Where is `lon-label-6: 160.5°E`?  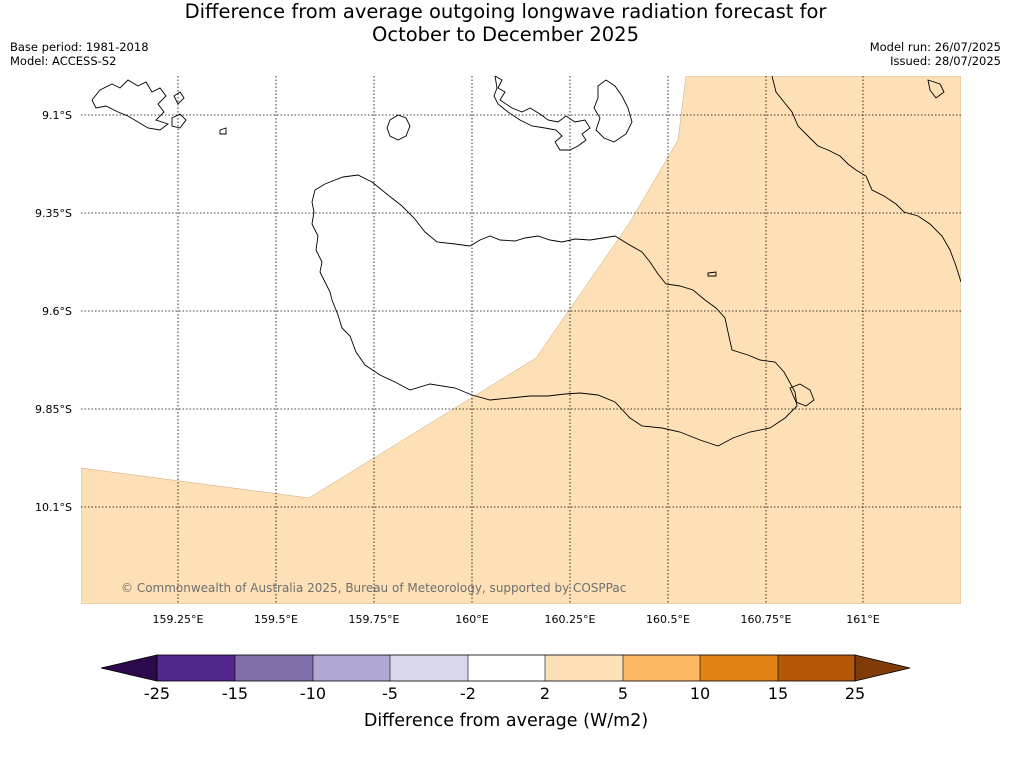 lon-label-6: 160.5°E is located at coordinates (668, 619).